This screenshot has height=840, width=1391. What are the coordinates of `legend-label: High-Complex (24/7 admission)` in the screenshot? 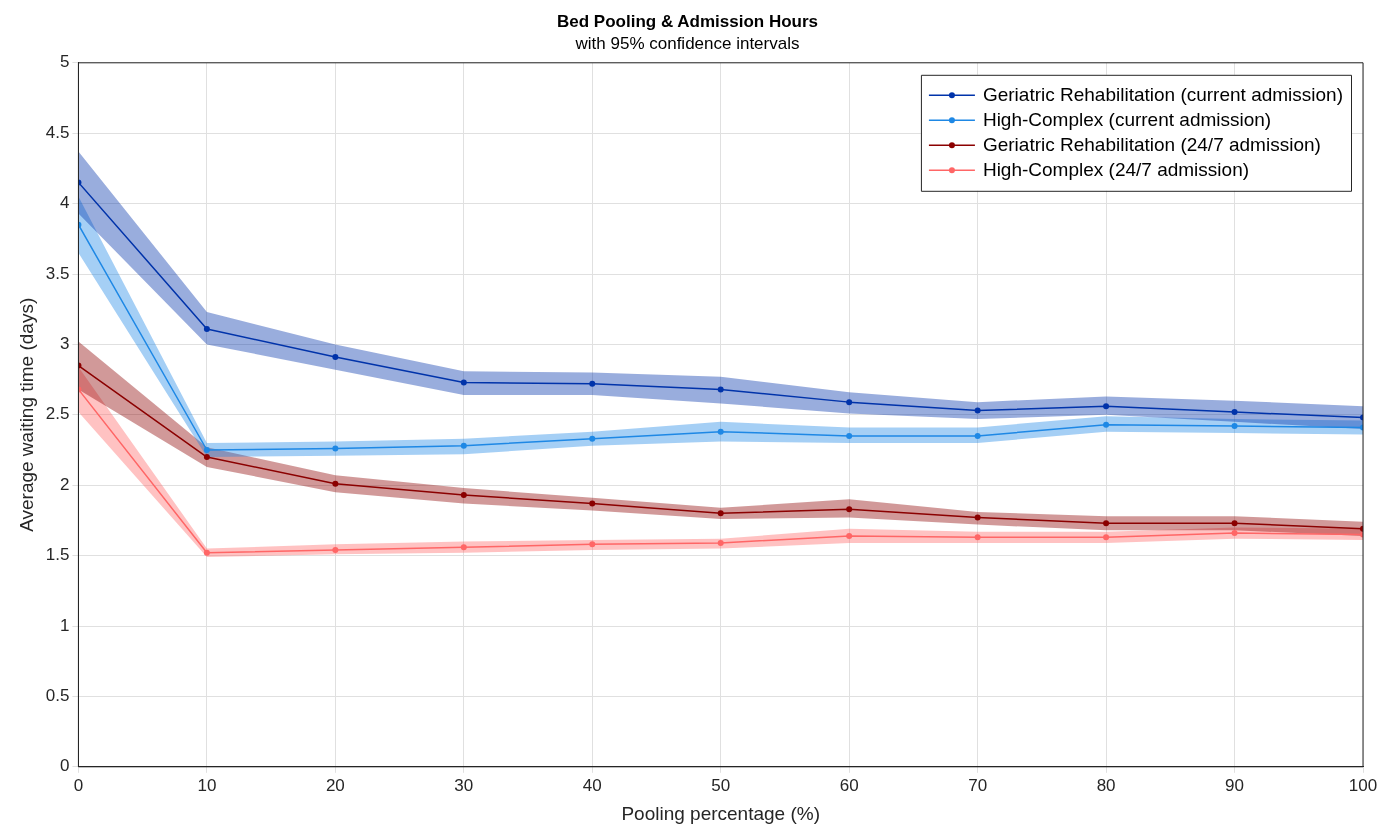 It's located at (1116, 169).